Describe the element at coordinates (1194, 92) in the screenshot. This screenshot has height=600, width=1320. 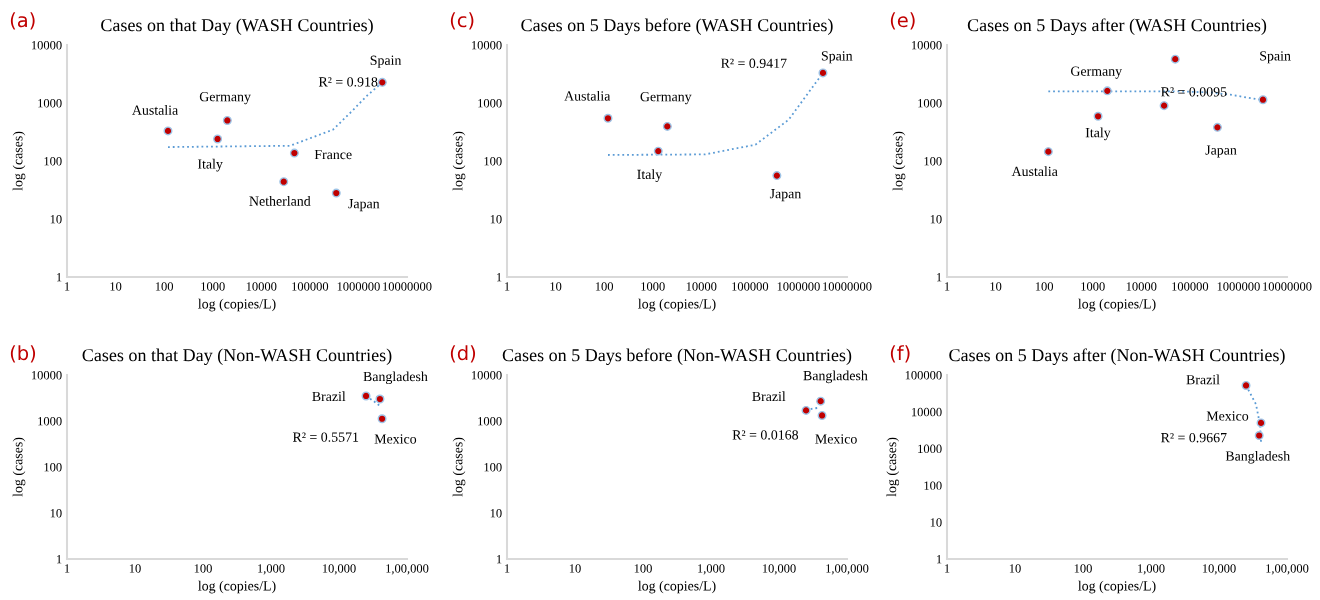
I see `annotation: R² = 0.0095` at that location.